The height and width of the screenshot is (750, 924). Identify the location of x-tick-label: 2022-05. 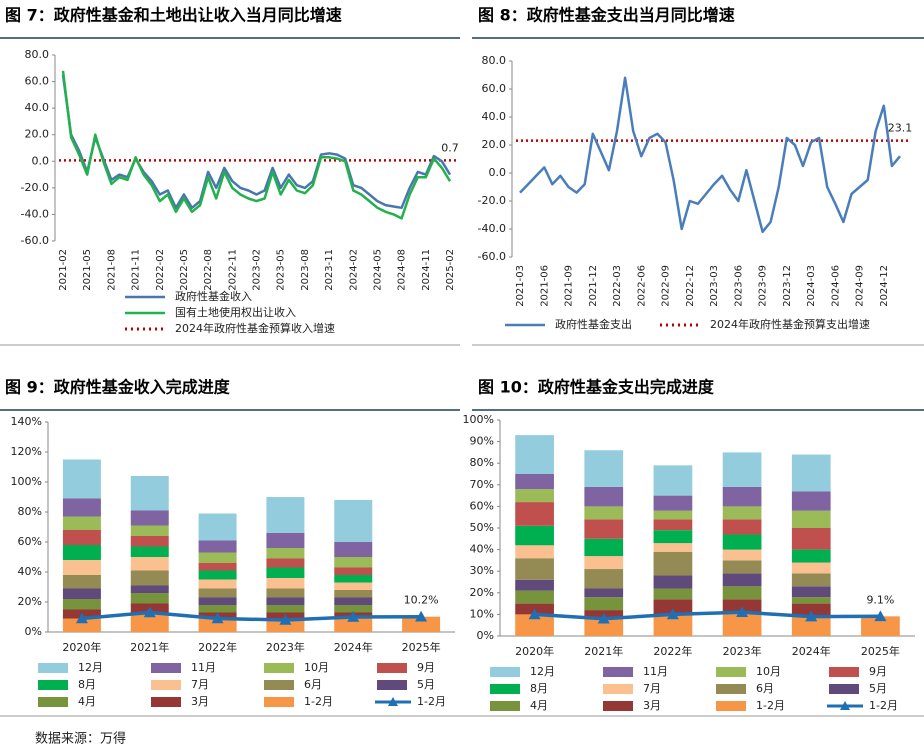
(184, 270).